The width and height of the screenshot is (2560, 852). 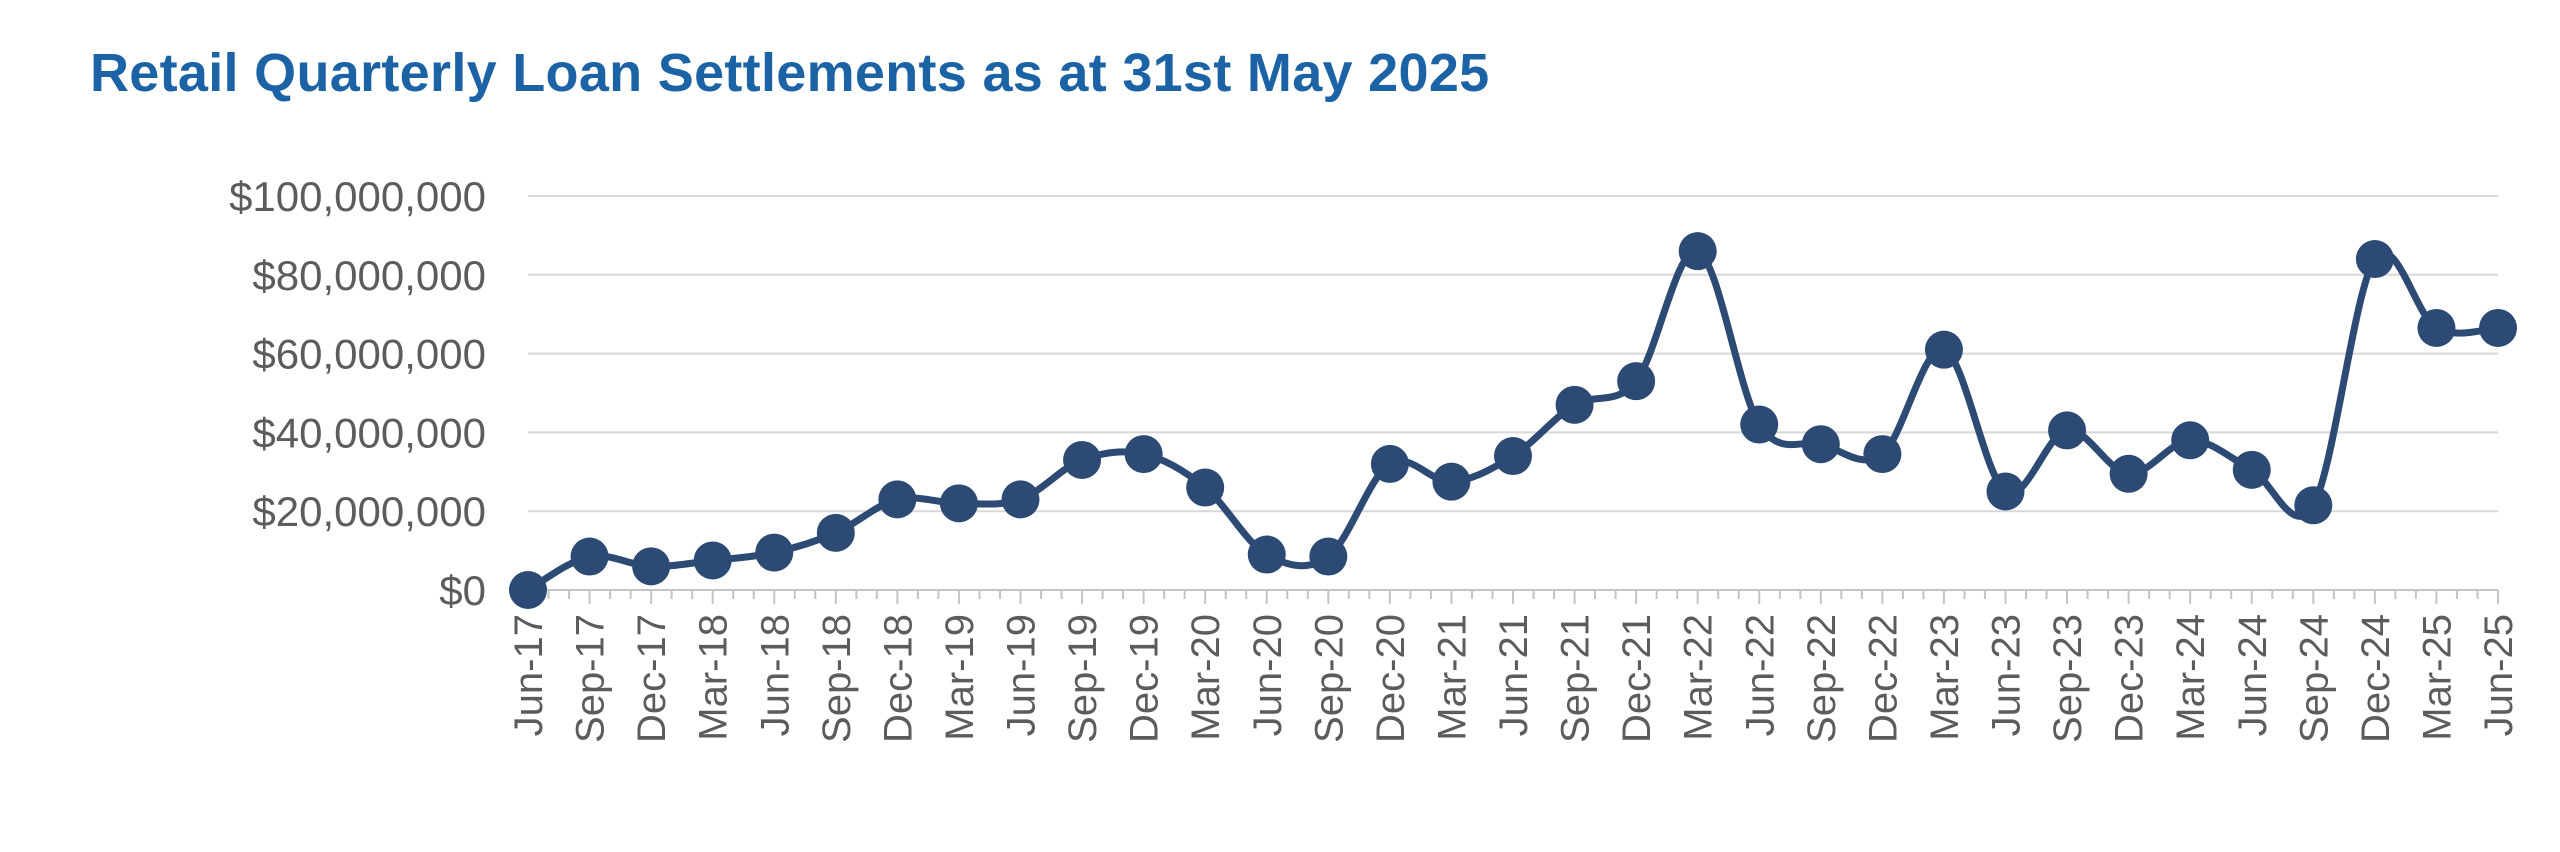 I want to click on x-tick-label: Sep-19, so click(x=1083, y=678).